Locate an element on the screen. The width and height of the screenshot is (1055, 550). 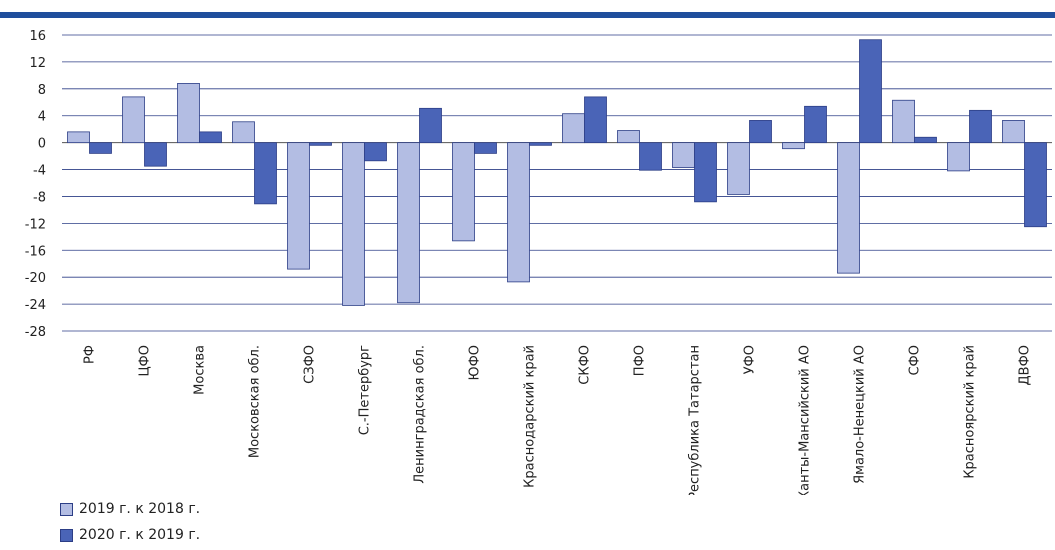
y-tick-label: 12 is located at coordinates (37, 63).